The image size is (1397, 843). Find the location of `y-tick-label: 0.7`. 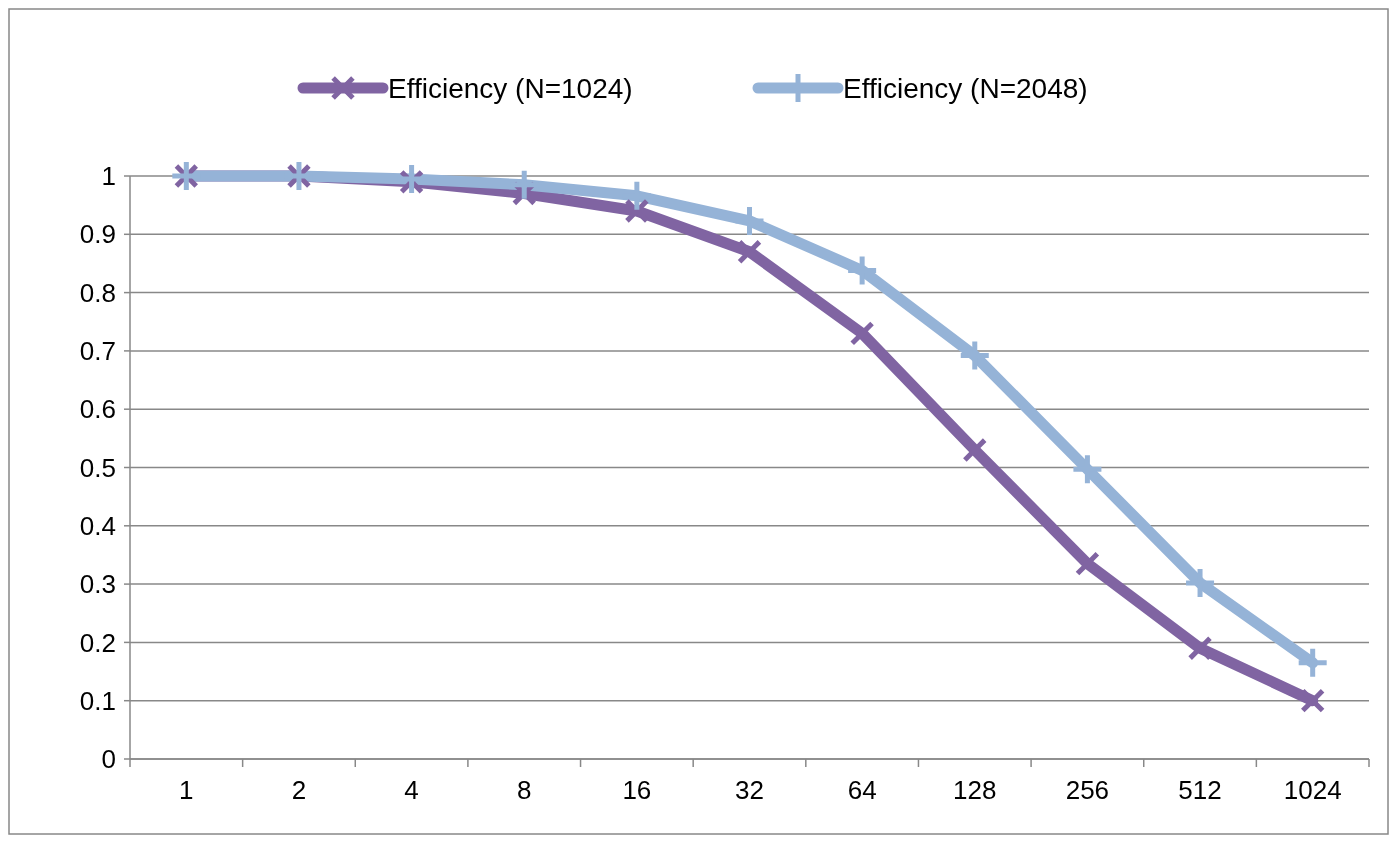

y-tick-label: 0.7 is located at coordinates (97, 351).